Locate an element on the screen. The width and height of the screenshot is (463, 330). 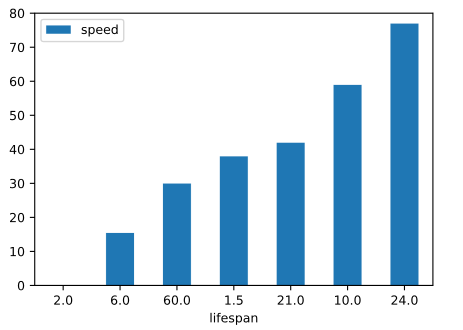
y-tick-label: 40 is located at coordinates (17, 149).